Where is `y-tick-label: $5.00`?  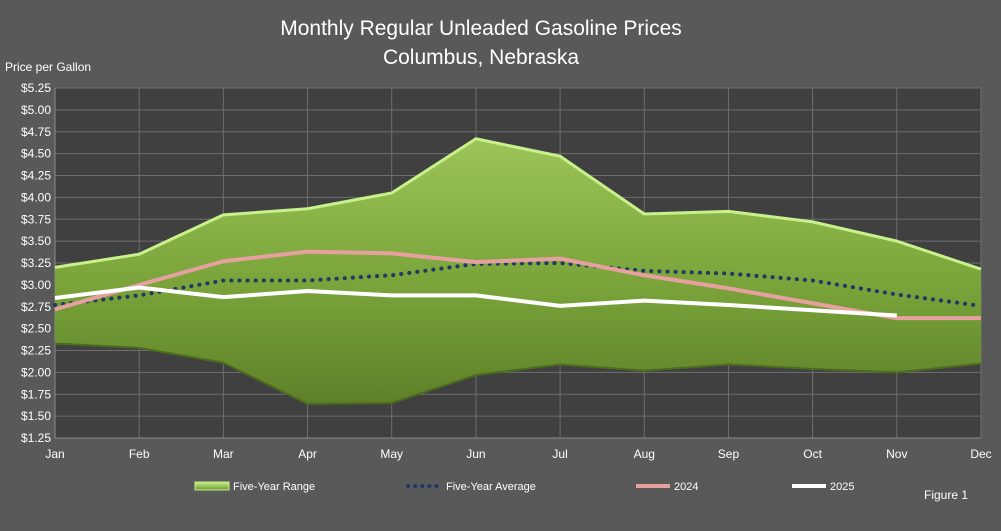
y-tick-label: $5.00 is located at coordinates (36, 110).